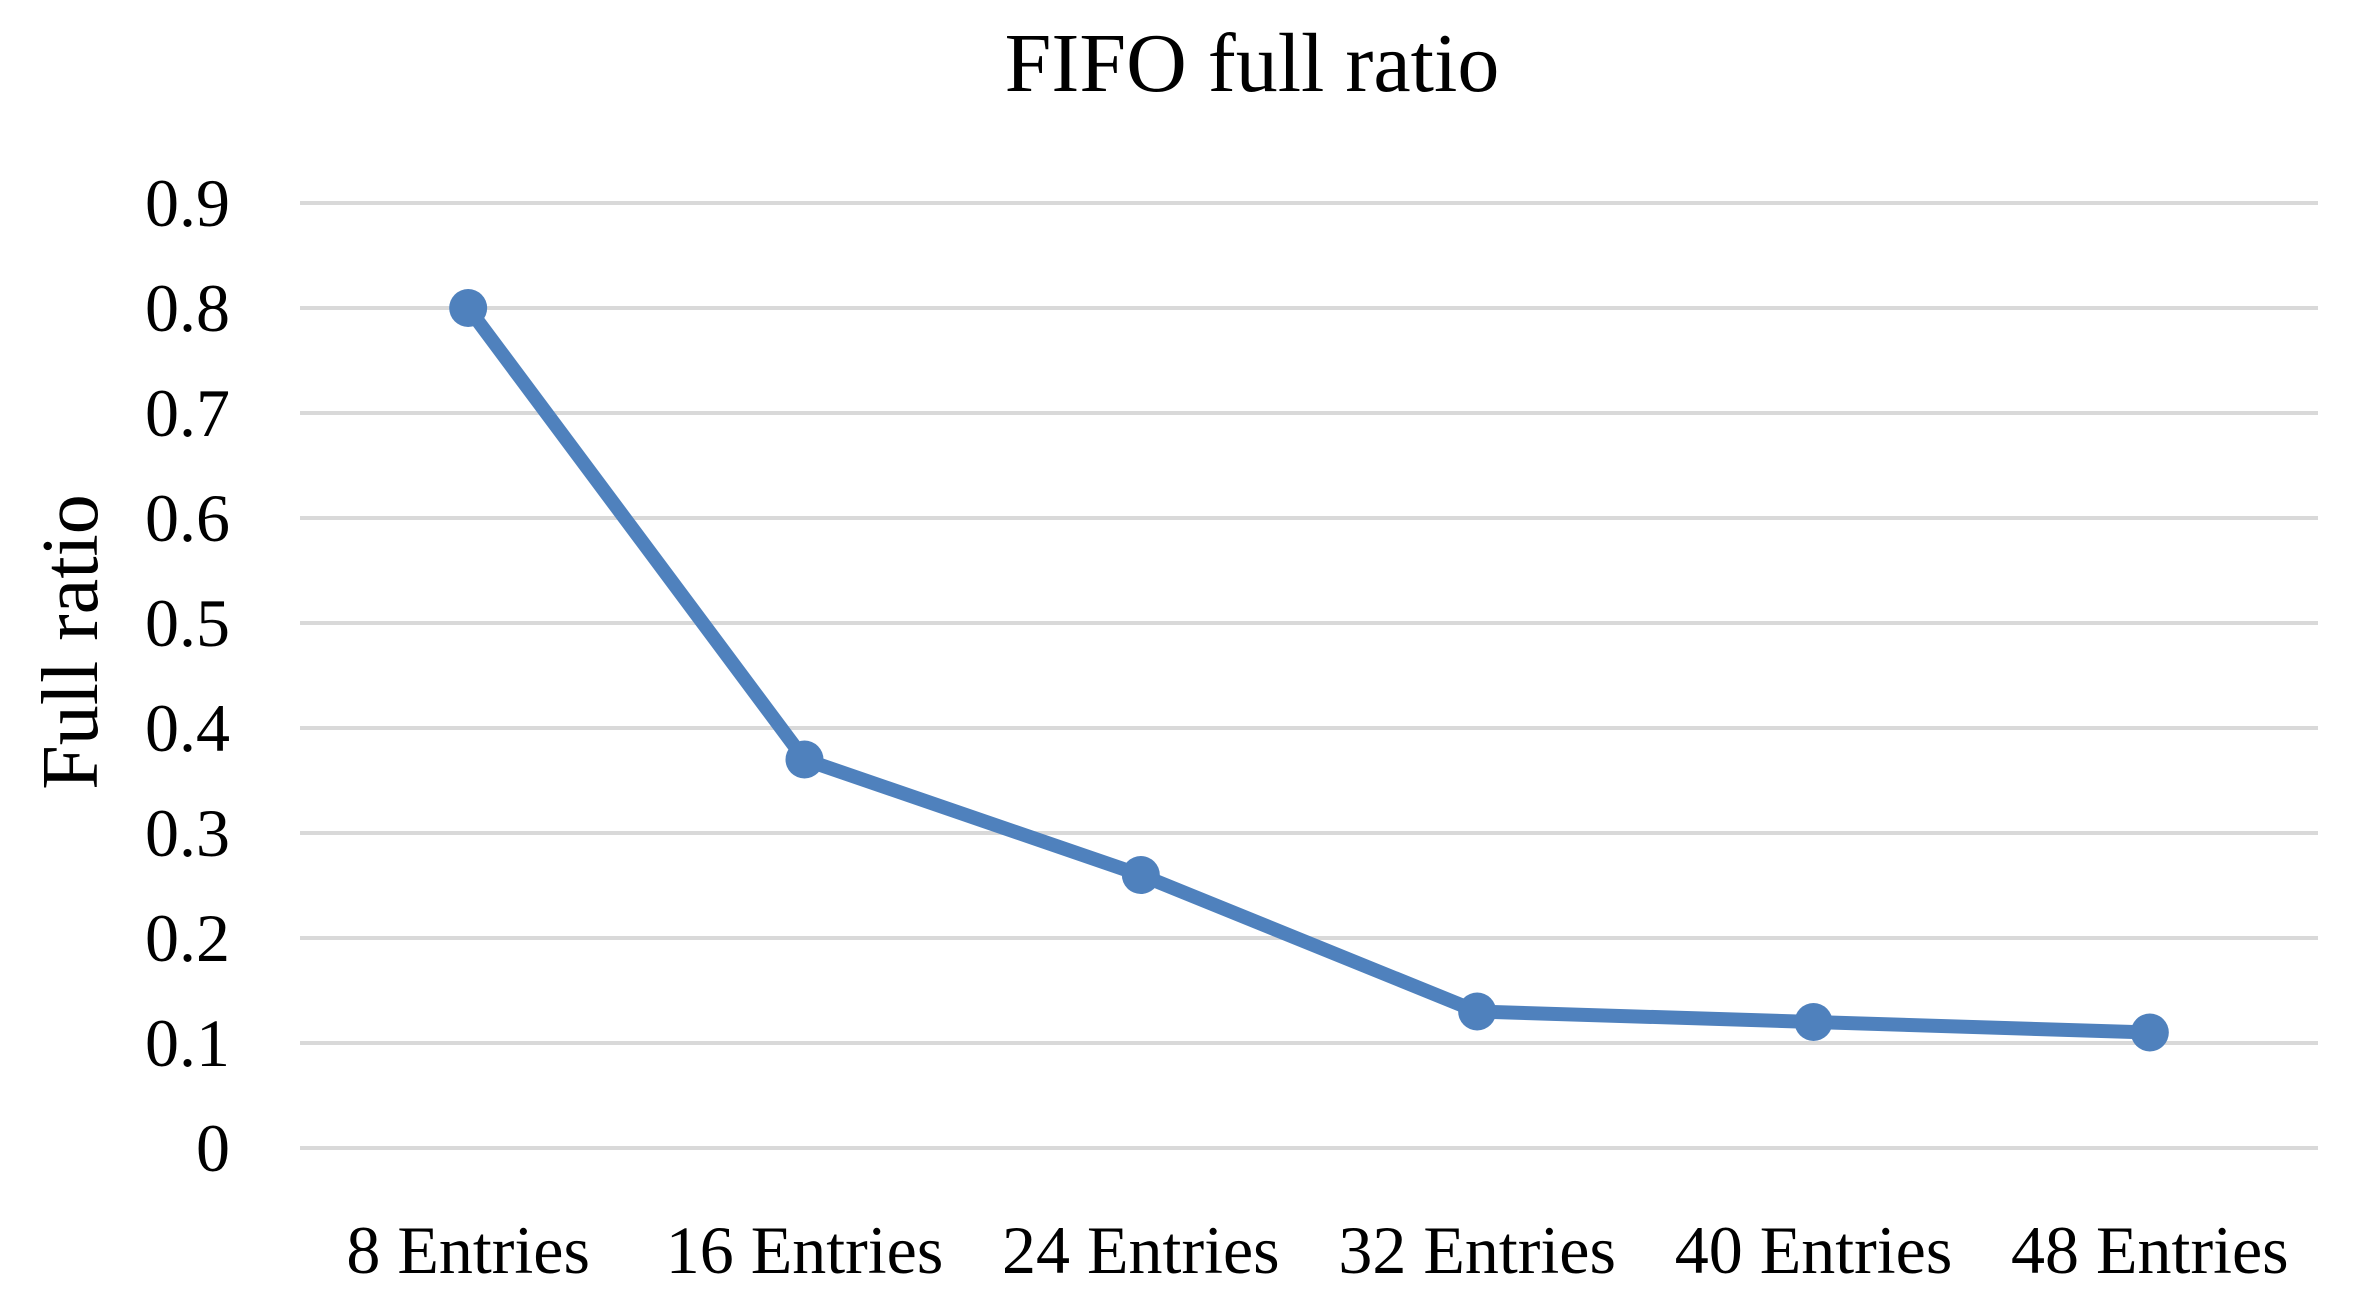 This screenshot has height=1304, width=2356. Describe the element at coordinates (1252, 63) in the screenshot. I see `chart-title: FIFO full ratio` at that location.